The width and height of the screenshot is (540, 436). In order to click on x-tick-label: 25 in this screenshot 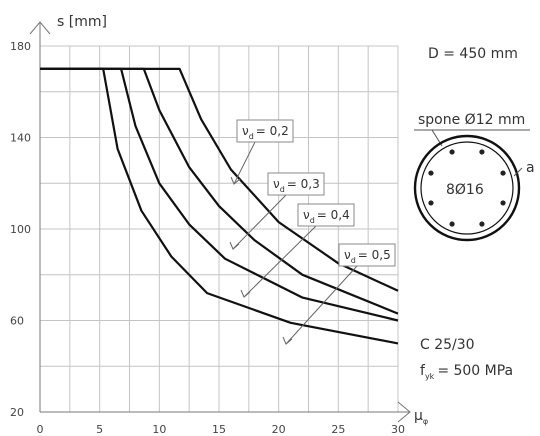, I will do `click(338, 429)`.